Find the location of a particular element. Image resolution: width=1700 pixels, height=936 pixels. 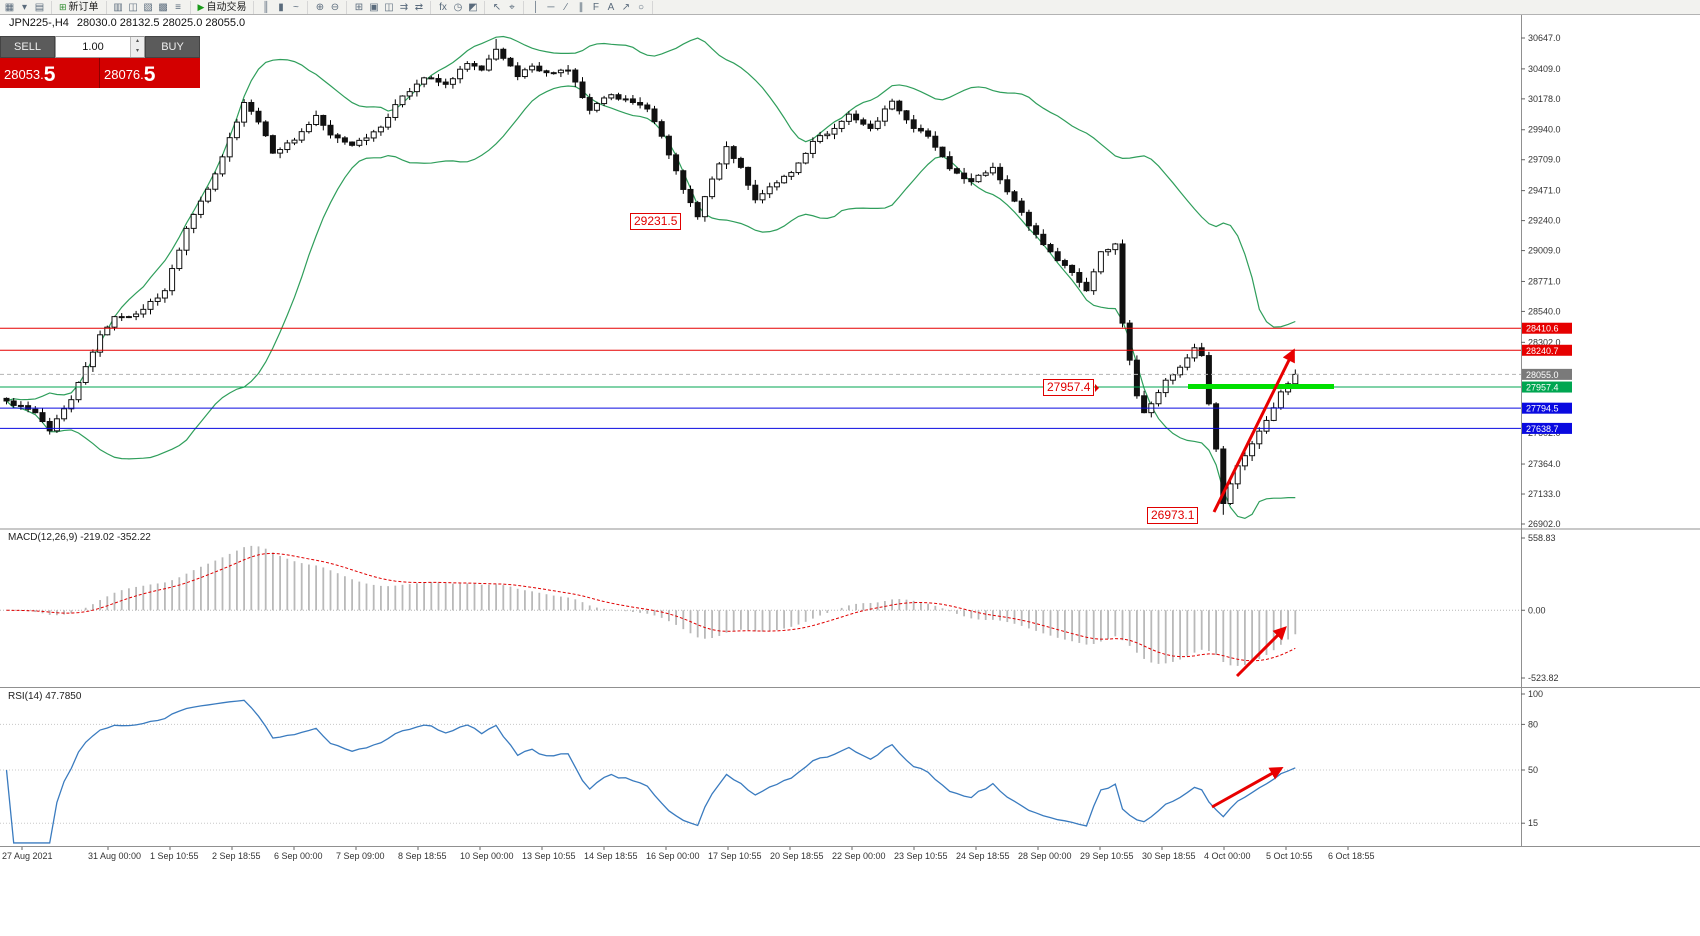

price-axis-label: 28540.0 is located at coordinates (1544, 311).